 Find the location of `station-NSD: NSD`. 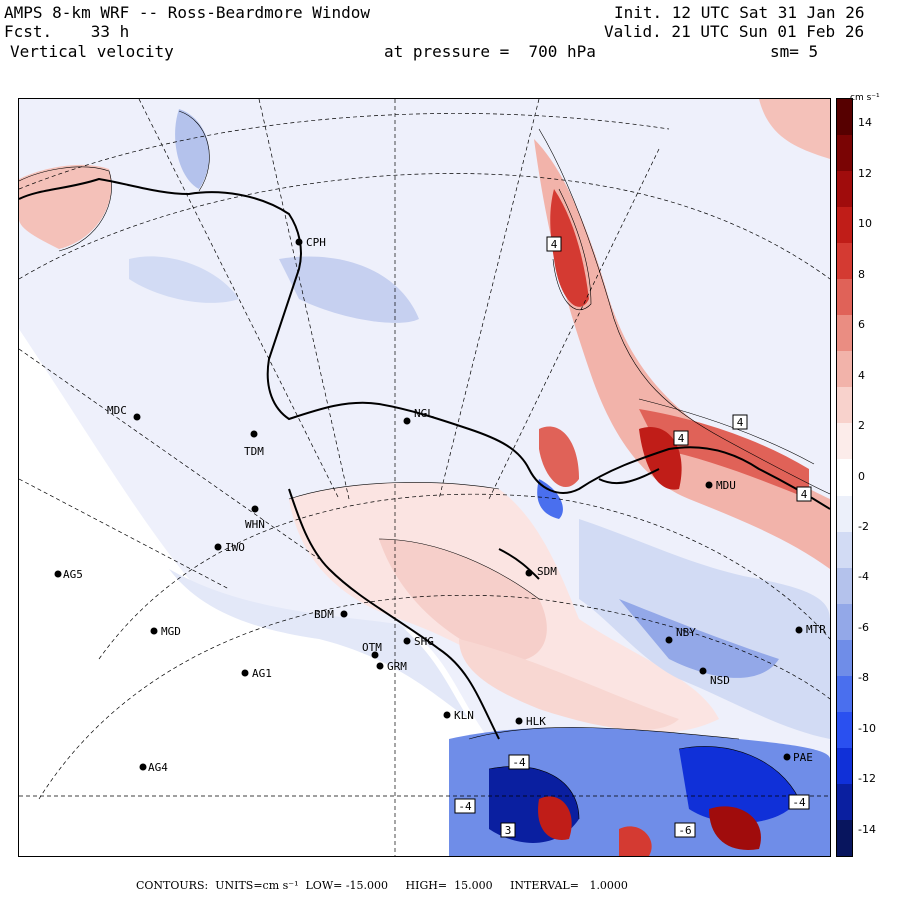

station-NSD: NSD is located at coordinates (714, 677).